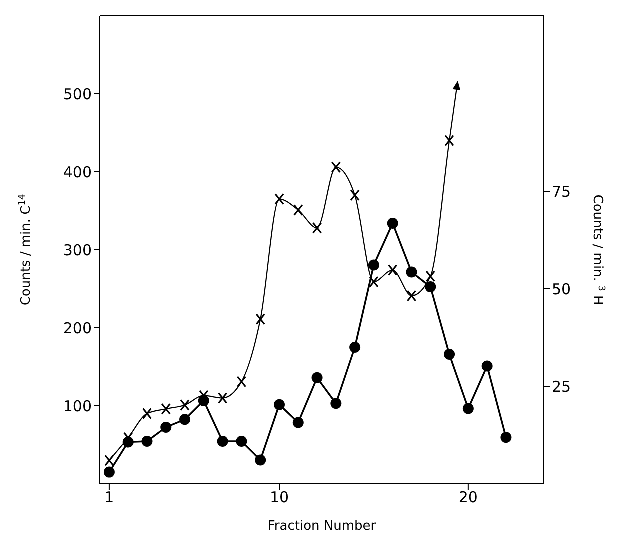 This screenshot has width=622, height=545. What do you see at coordinates (562, 191) in the screenshot?
I see `y2-tick-label: 75` at bounding box center [562, 191].